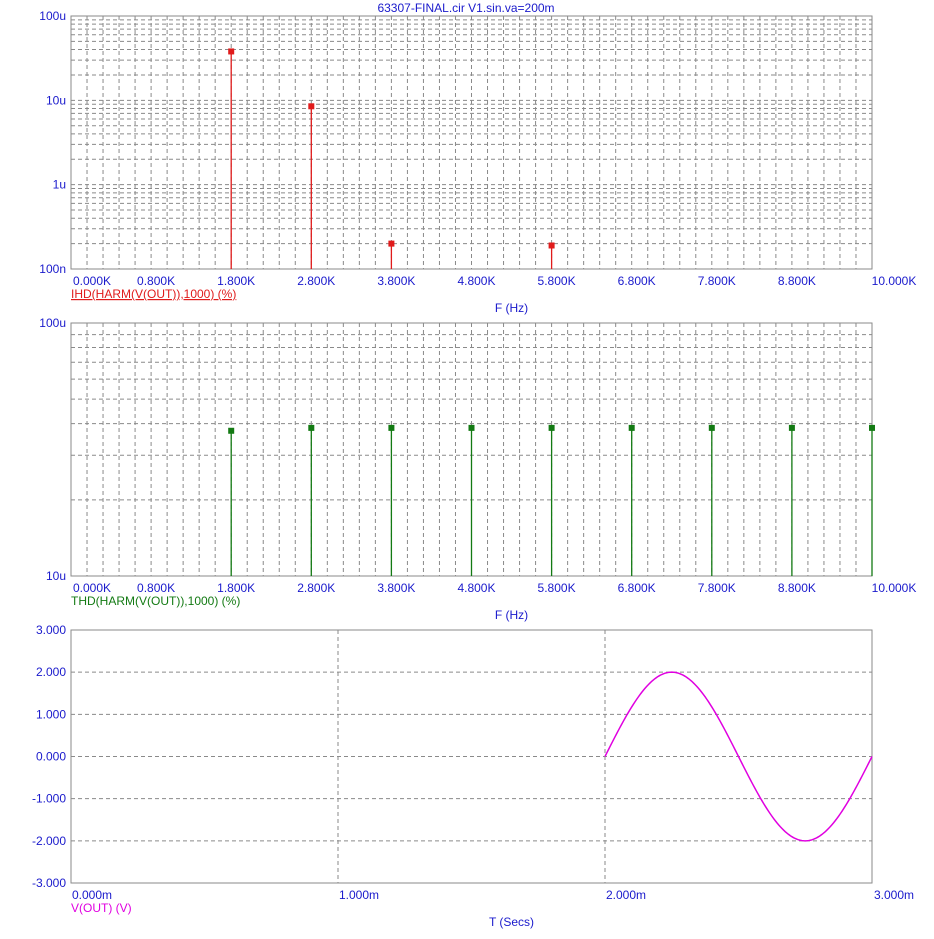 This screenshot has height=939, width=934. What do you see at coordinates (359, 895) in the screenshot?
I see `x-tick-label: 1.000m` at bounding box center [359, 895].